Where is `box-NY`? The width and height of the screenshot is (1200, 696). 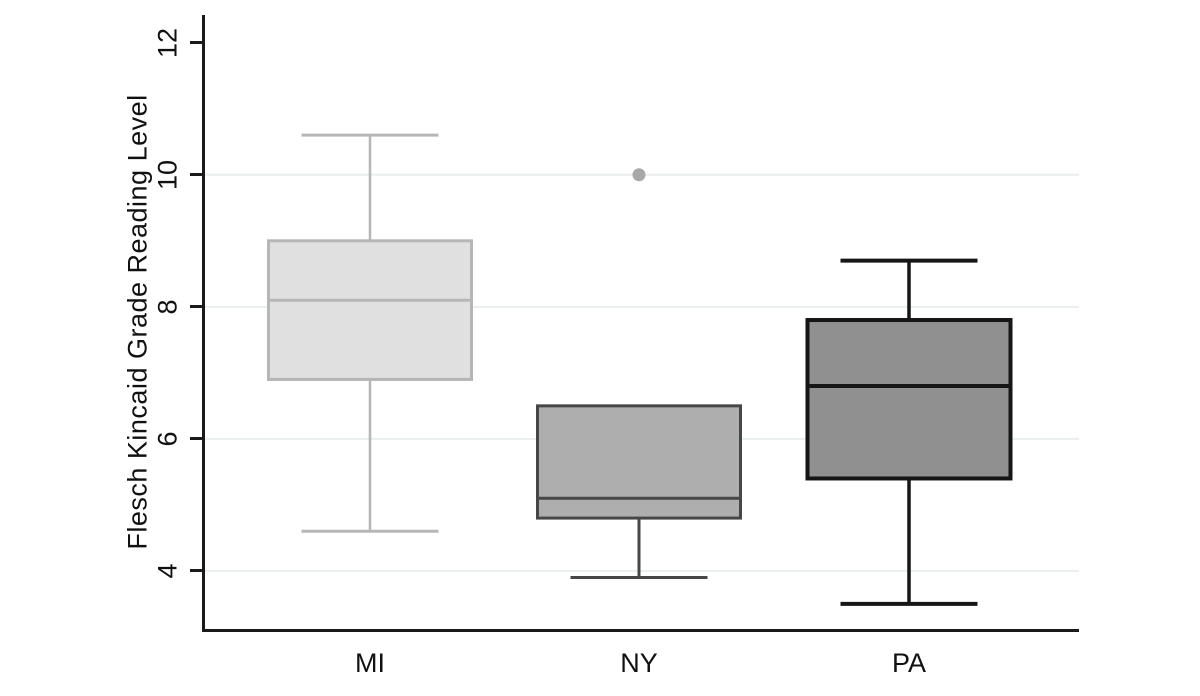 box-NY is located at coordinates (639, 462).